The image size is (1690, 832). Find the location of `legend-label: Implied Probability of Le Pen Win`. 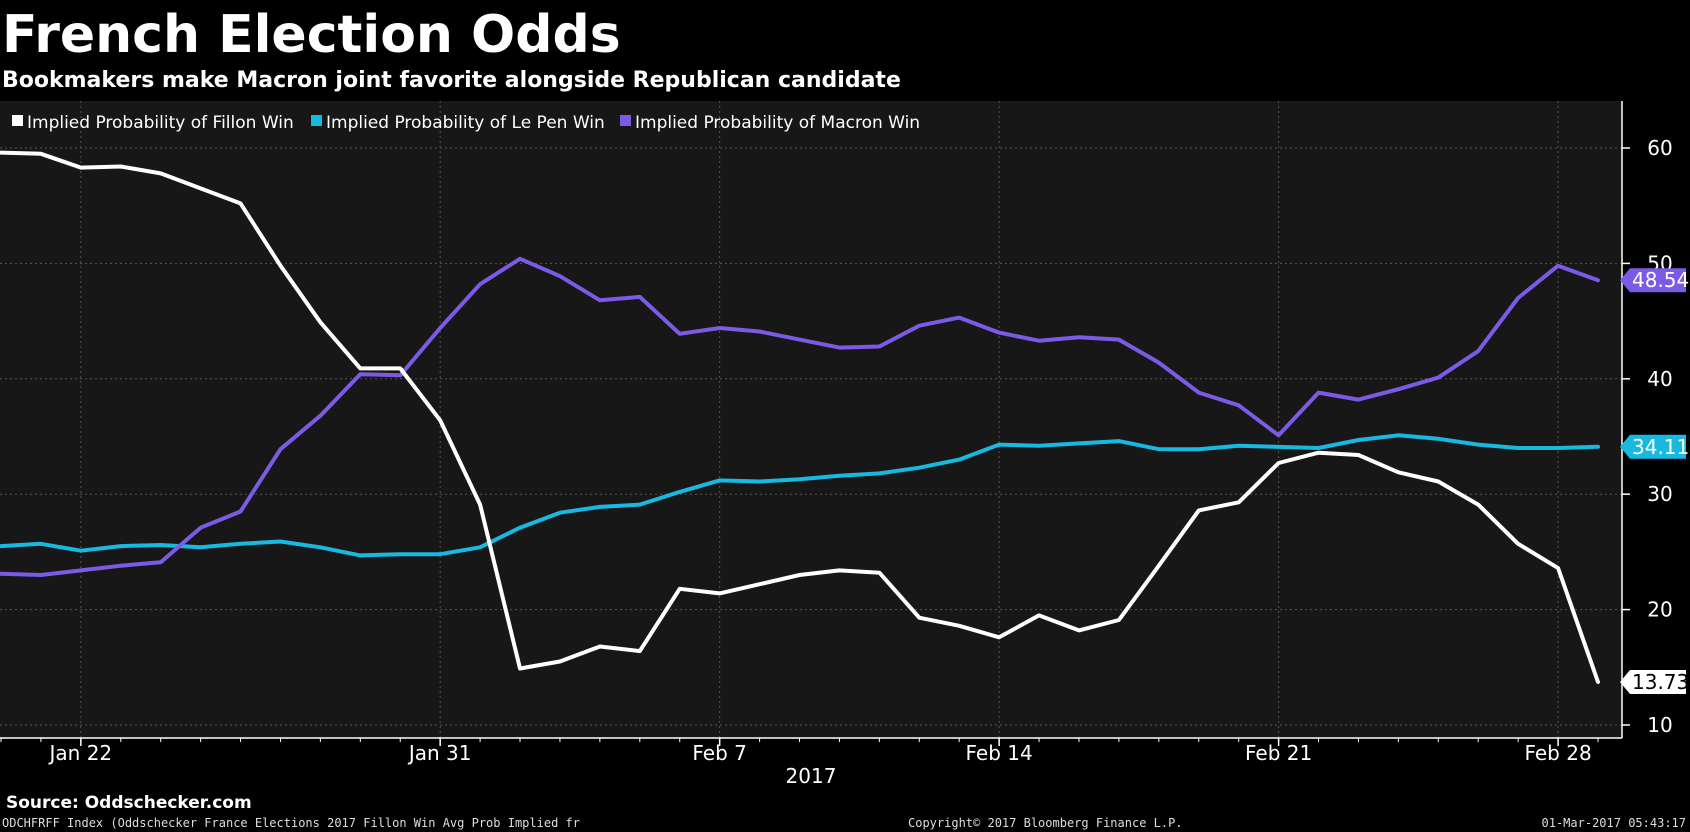

legend-label: Implied Probability of Le Pen Win is located at coordinates (465, 123).